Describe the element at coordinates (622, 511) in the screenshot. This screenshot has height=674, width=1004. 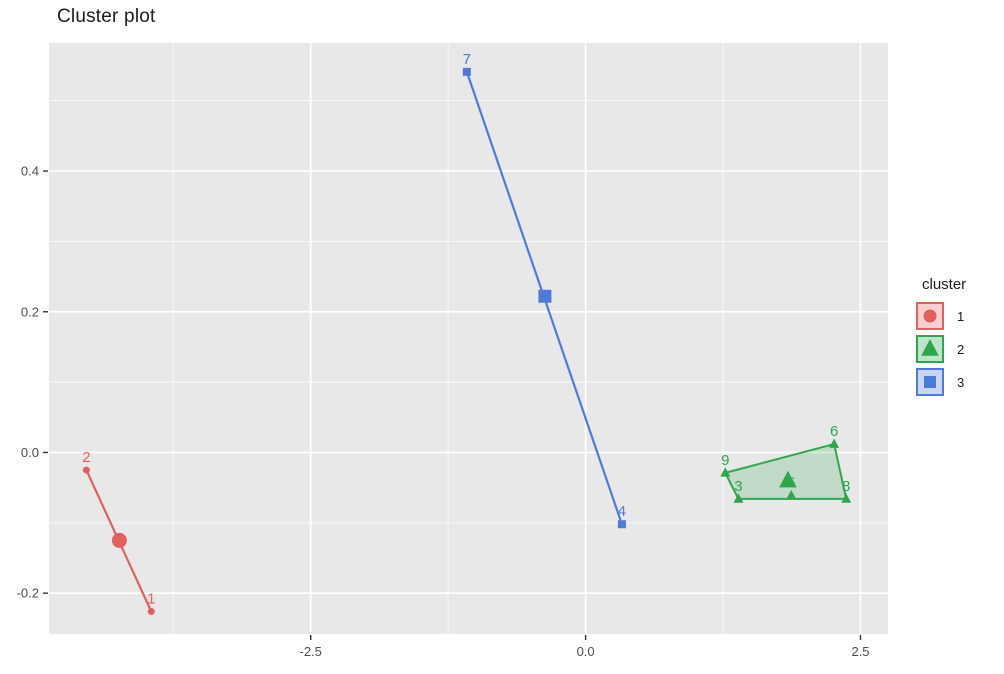
I see `point-label: 4` at that location.